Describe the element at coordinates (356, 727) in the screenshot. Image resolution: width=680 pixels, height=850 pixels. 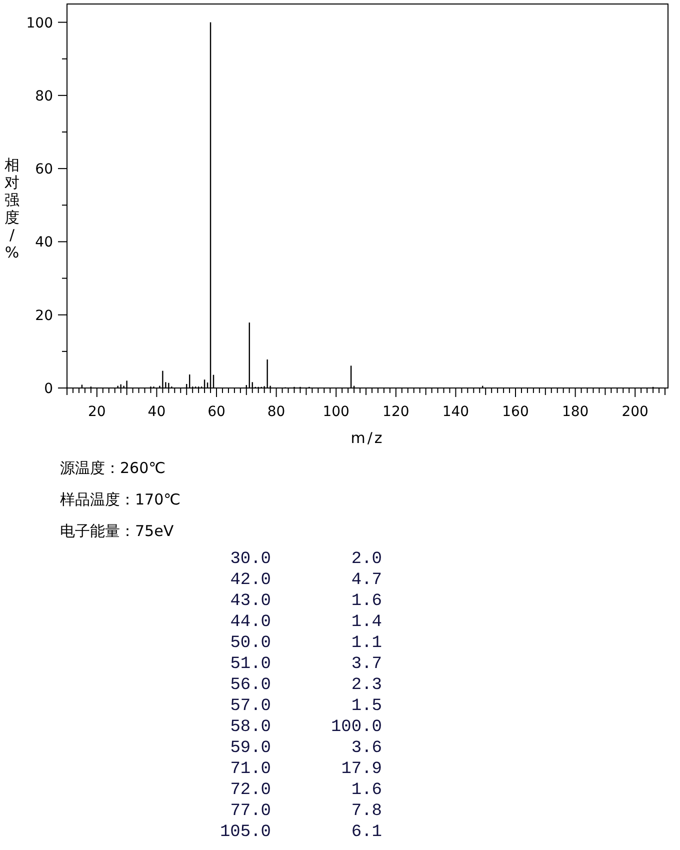
I see `text: 100.0` at that location.